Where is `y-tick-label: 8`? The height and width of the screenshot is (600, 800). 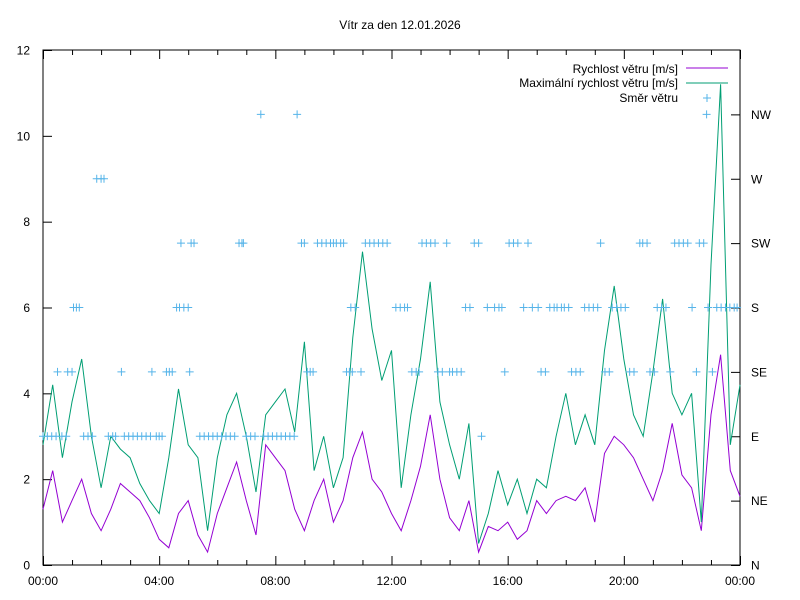
y-tick-label: 8 is located at coordinates (26, 222).